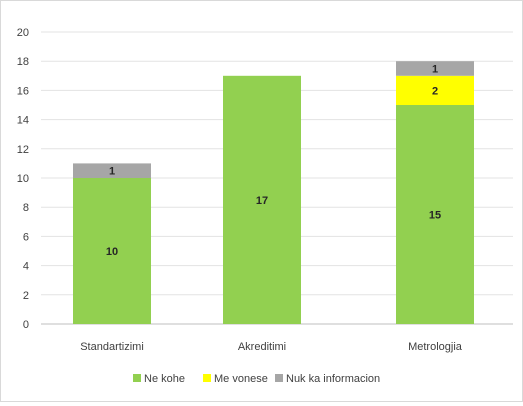  I want to click on y-tick-label: 18, so click(23, 62).